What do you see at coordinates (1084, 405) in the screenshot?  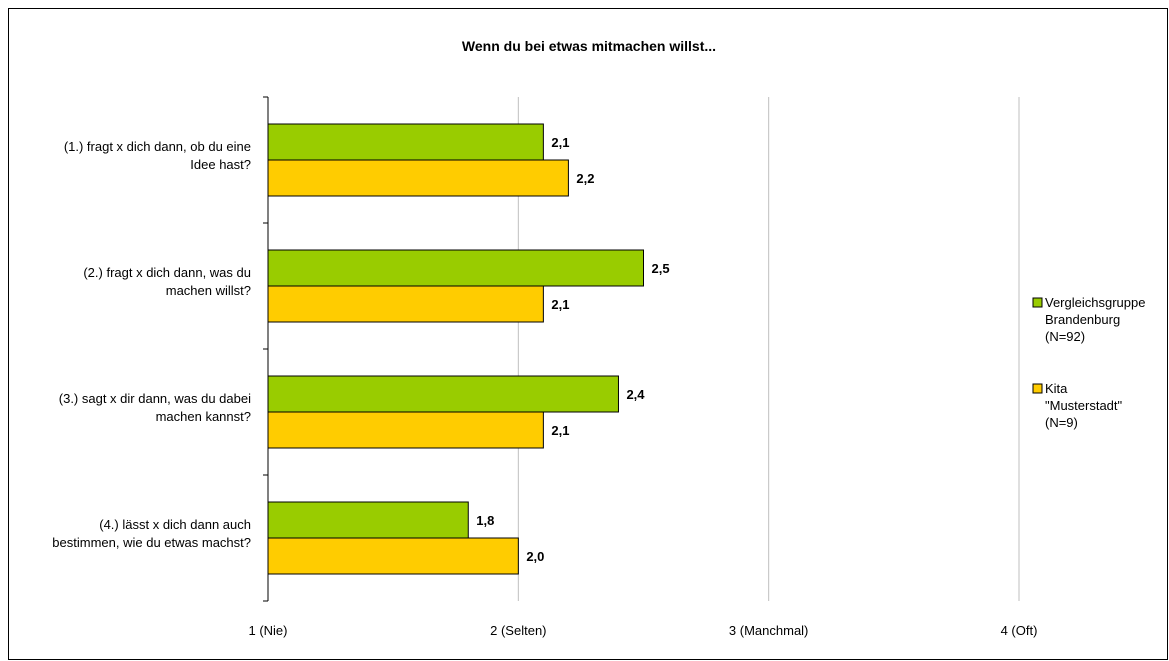 I see `legend-label: "Musterstadt"` at bounding box center [1084, 405].